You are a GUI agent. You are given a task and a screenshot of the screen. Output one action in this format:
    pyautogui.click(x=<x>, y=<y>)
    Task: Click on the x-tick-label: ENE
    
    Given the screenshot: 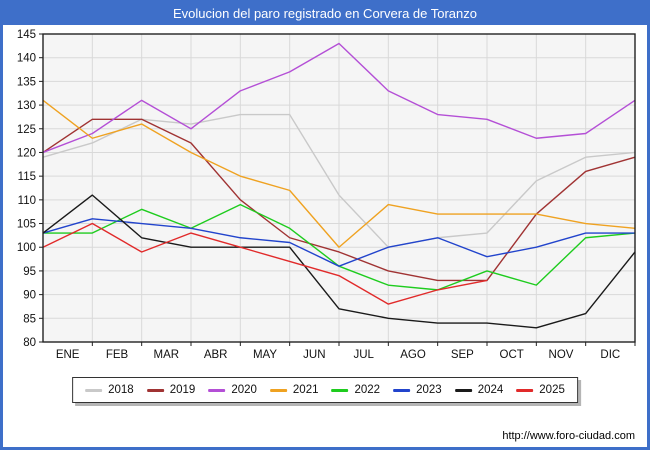 What is the action you would take?
    pyautogui.click(x=68, y=355)
    